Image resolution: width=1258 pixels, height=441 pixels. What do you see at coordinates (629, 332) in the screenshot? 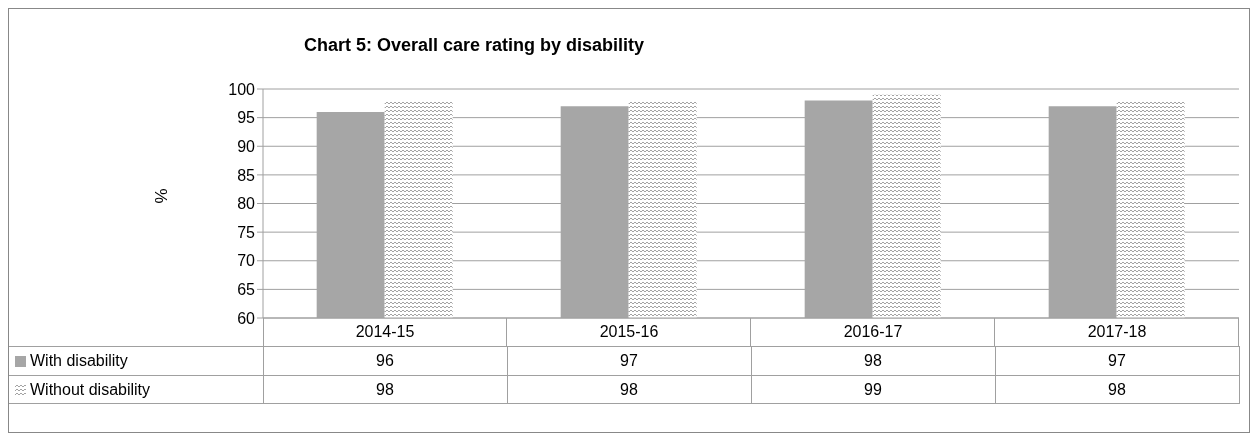
I see `x-tick-label: 2015-16` at bounding box center [629, 332].